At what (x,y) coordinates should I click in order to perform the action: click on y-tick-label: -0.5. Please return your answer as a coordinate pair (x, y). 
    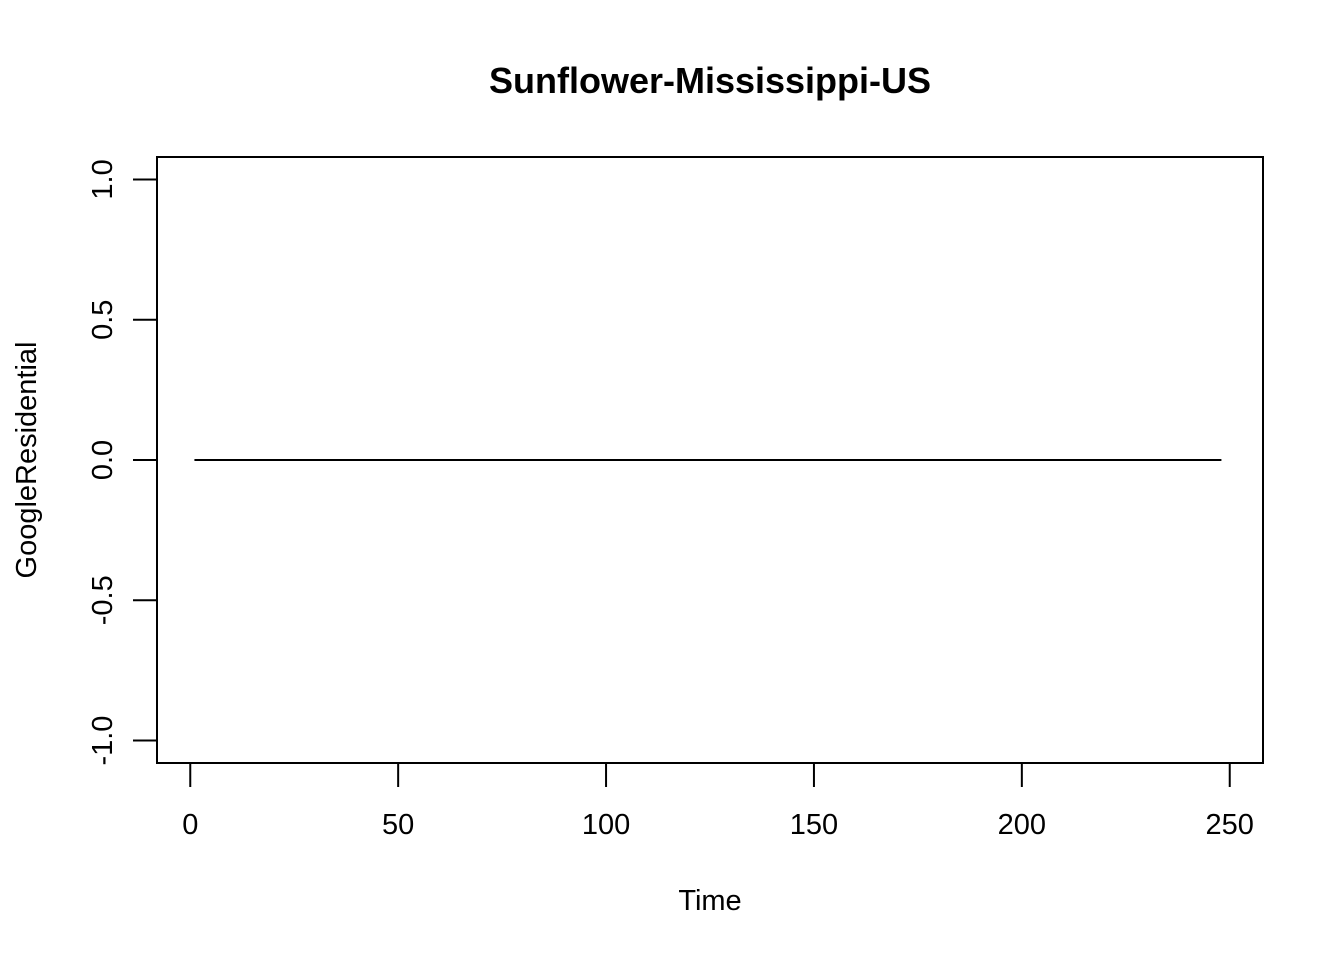
    Looking at the image, I should click on (103, 600).